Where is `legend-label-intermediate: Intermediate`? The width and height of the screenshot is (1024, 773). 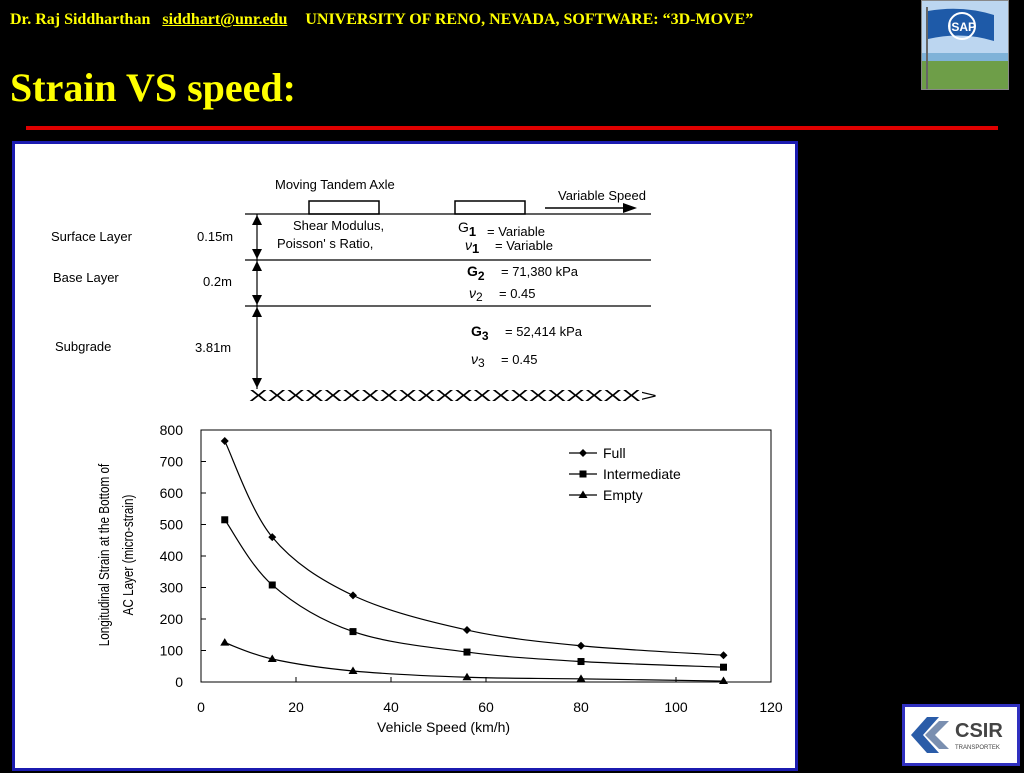 legend-label-intermediate: Intermediate is located at coordinates (642, 474).